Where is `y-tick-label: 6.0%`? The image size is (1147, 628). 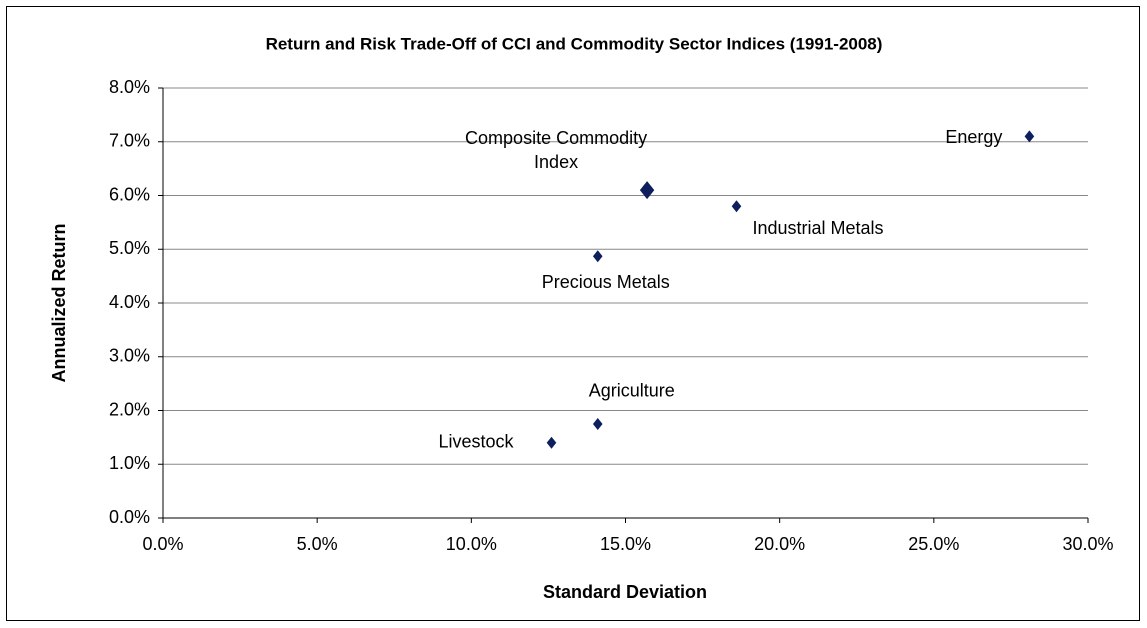 y-tick-label: 6.0% is located at coordinates (129, 194).